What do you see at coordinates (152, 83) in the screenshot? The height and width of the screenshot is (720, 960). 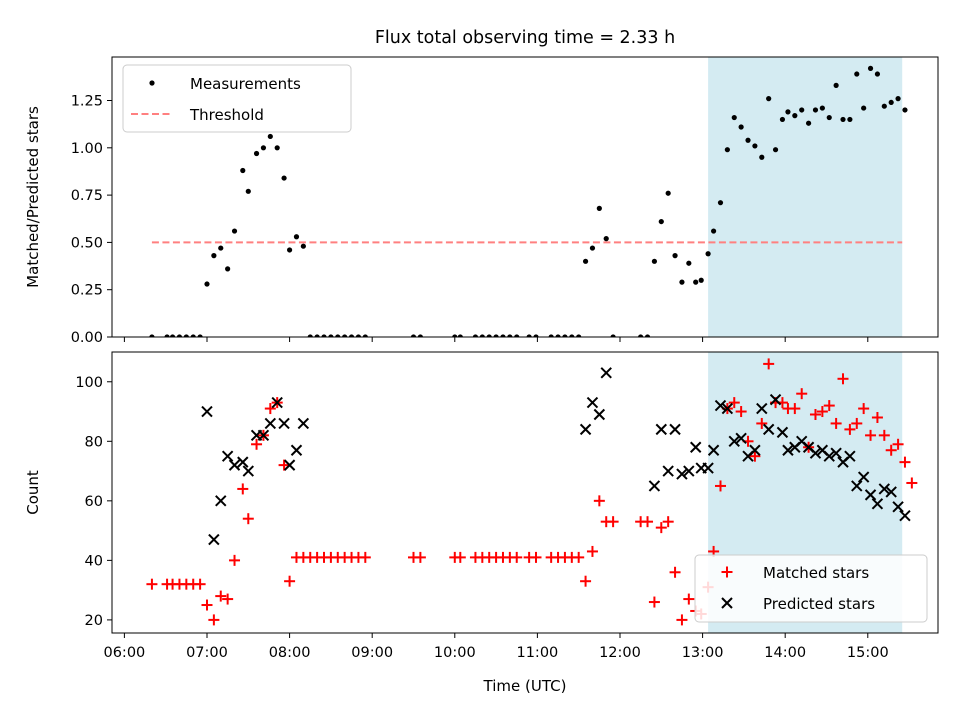 I see `legend-measurements-marker` at bounding box center [152, 83].